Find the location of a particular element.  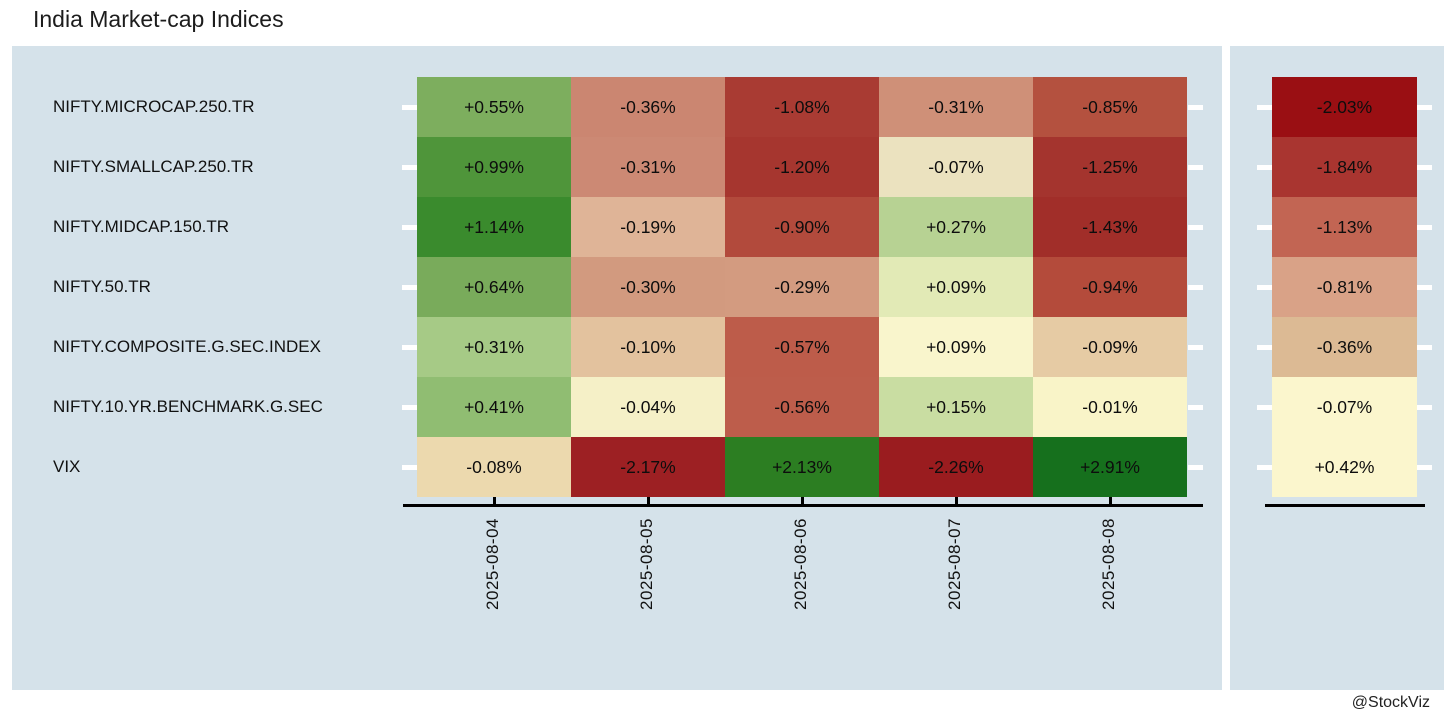

row-label: NIFTY.SMALLCAP.250.TR is located at coordinates (153, 166).